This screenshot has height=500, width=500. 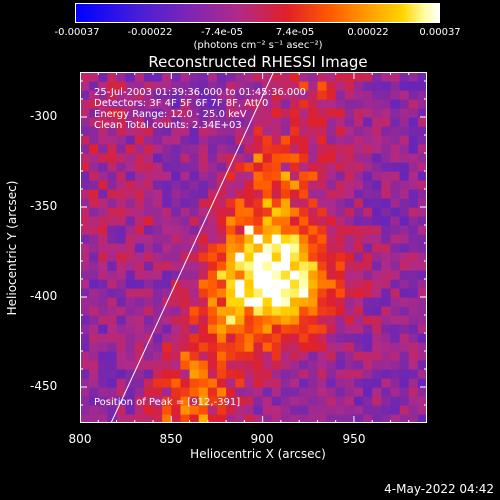 I want to click on colorbar-tick-label: 0.00037, so click(x=440, y=32).